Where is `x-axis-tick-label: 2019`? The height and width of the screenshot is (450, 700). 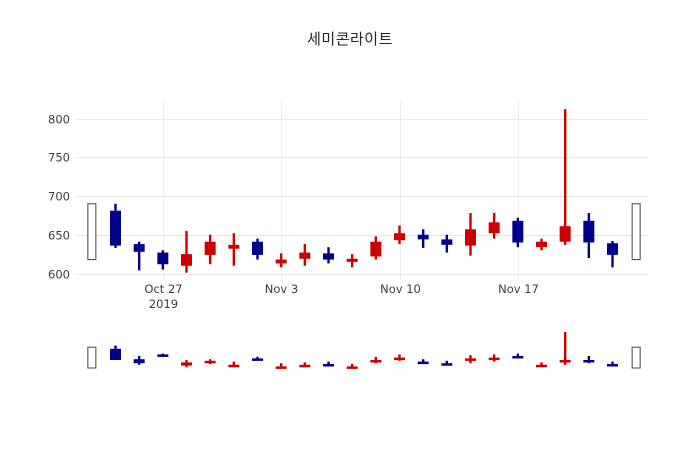
x-axis-tick-label: 2019 is located at coordinates (163, 304).